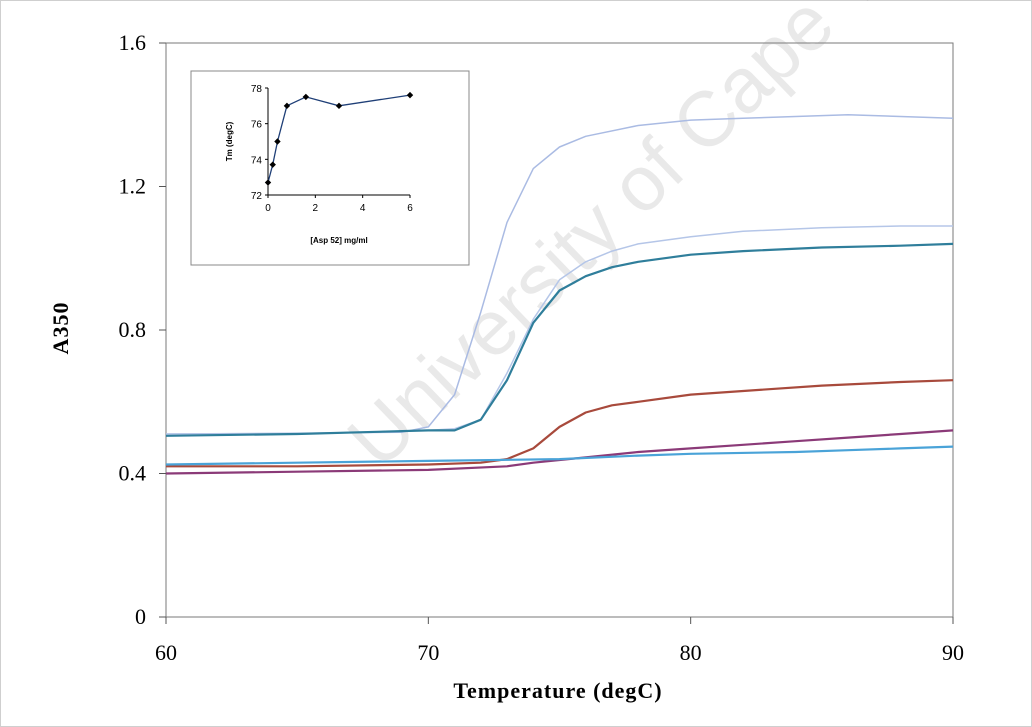 Image resolution: width=1032 pixels, height=727 pixels. Describe the element at coordinates (428, 652) in the screenshot. I see `x-tick-label: 70` at that location.